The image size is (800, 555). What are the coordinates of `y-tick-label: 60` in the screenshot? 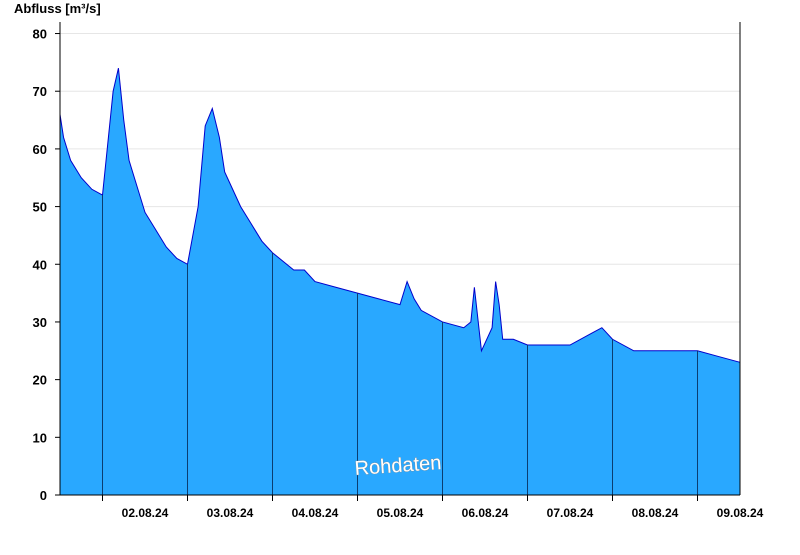 It's located at (40, 149).